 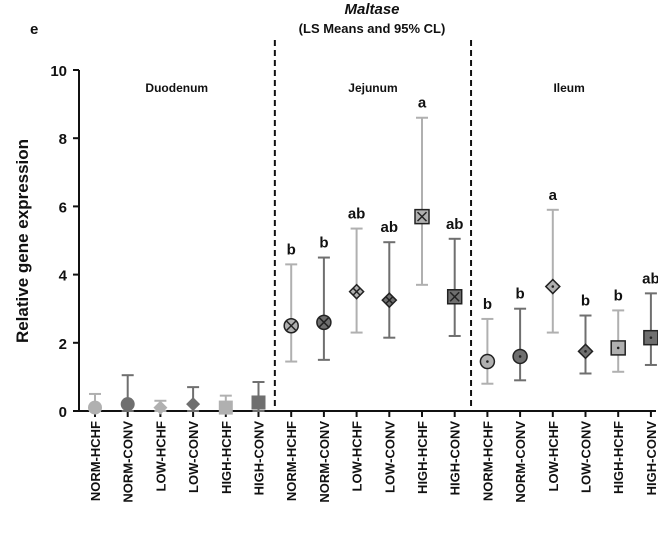 What do you see at coordinates (372, 88) in the screenshot?
I see `group-label: Jejunum` at bounding box center [372, 88].